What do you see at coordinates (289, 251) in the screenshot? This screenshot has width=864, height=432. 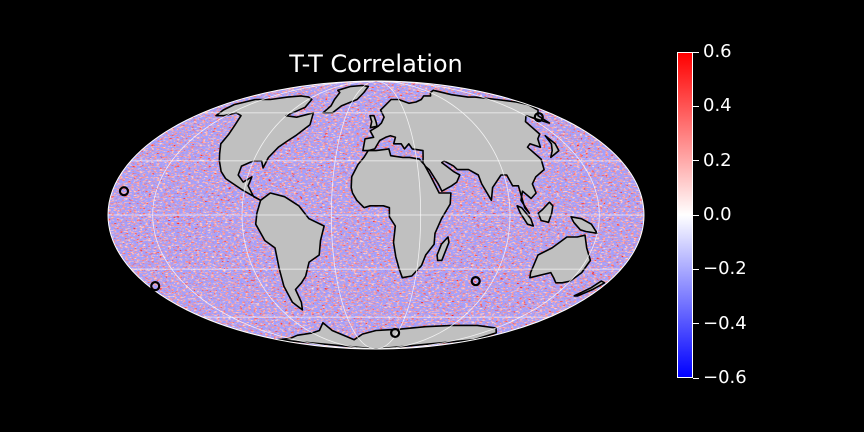 I see `land-south-america` at bounding box center [289, 251].